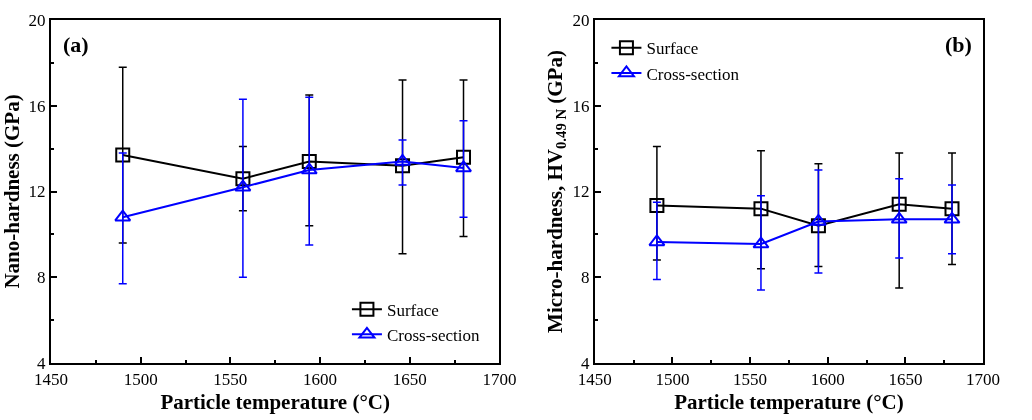 The image size is (1032, 420). Describe the element at coordinates (12, 191) in the screenshot. I see `y-axis-title: Nano-hardness (GPa)` at that location.